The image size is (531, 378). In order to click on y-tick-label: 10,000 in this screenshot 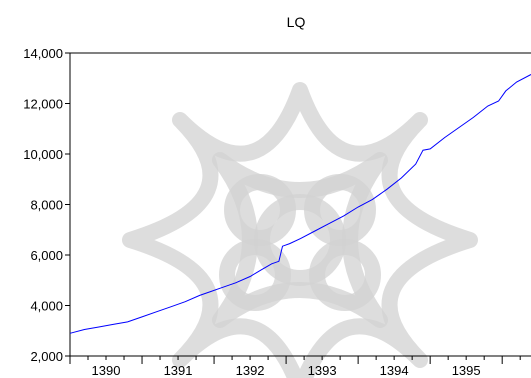, I will do `click(43, 154)`.